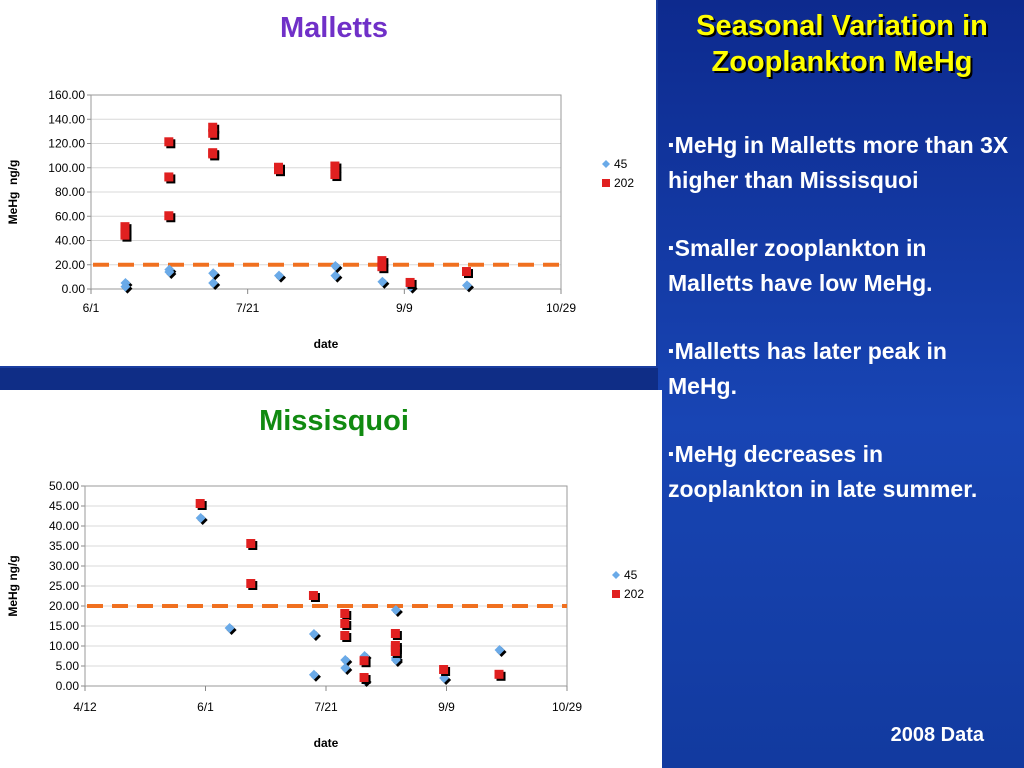  What do you see at coordinates (64, 486) in the screenshot?
I see `y-tick-label: 50.00` at bounding box center [64, 486].